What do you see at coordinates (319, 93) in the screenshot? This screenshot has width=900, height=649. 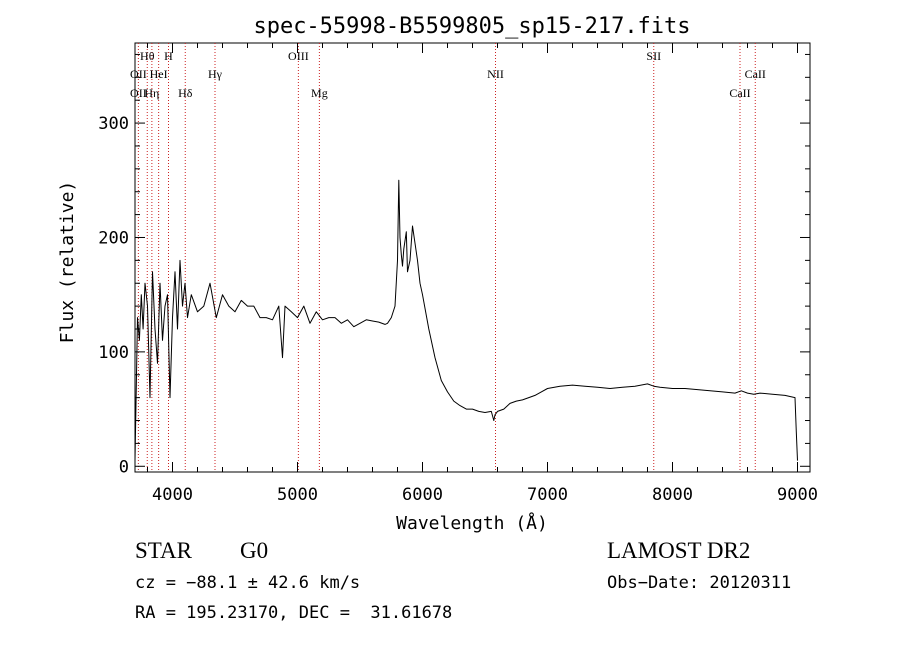 I see `spectral-line-label: Mg` at bounding box center [319, 93].